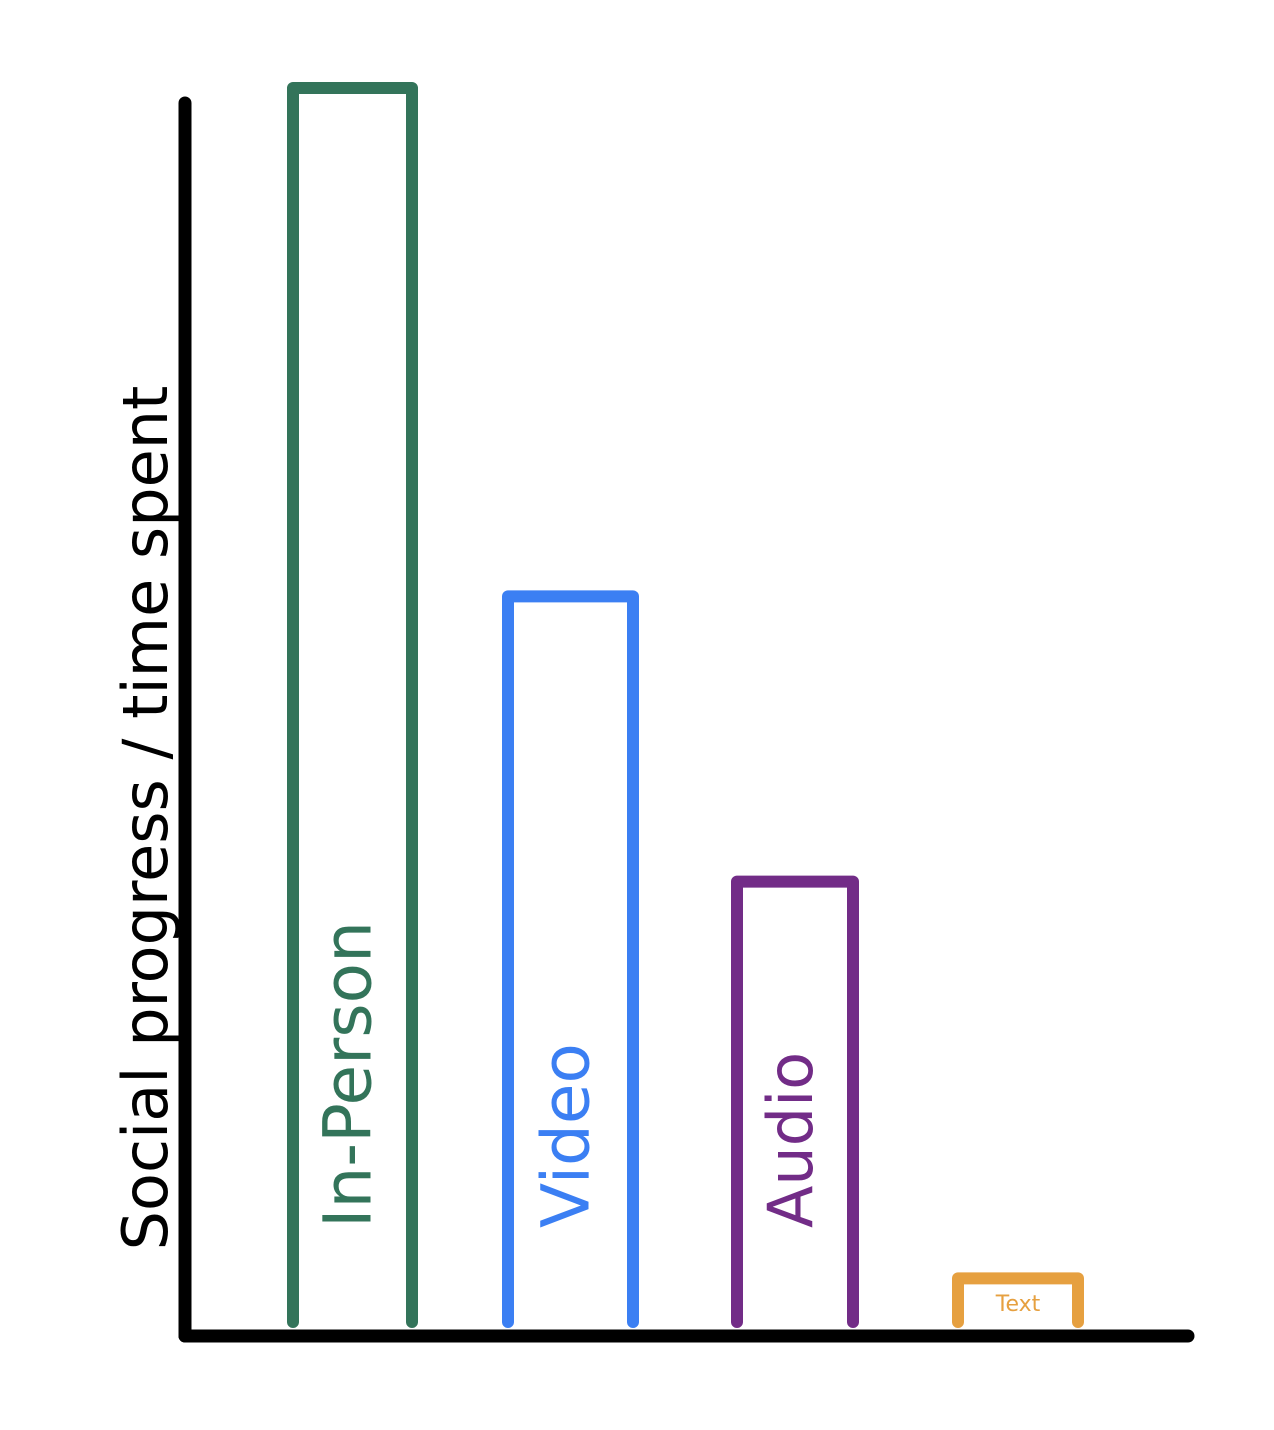 The width and height of the screenshot is (1274, 1430). I want to click on bar-text, so click(1018, 1300).